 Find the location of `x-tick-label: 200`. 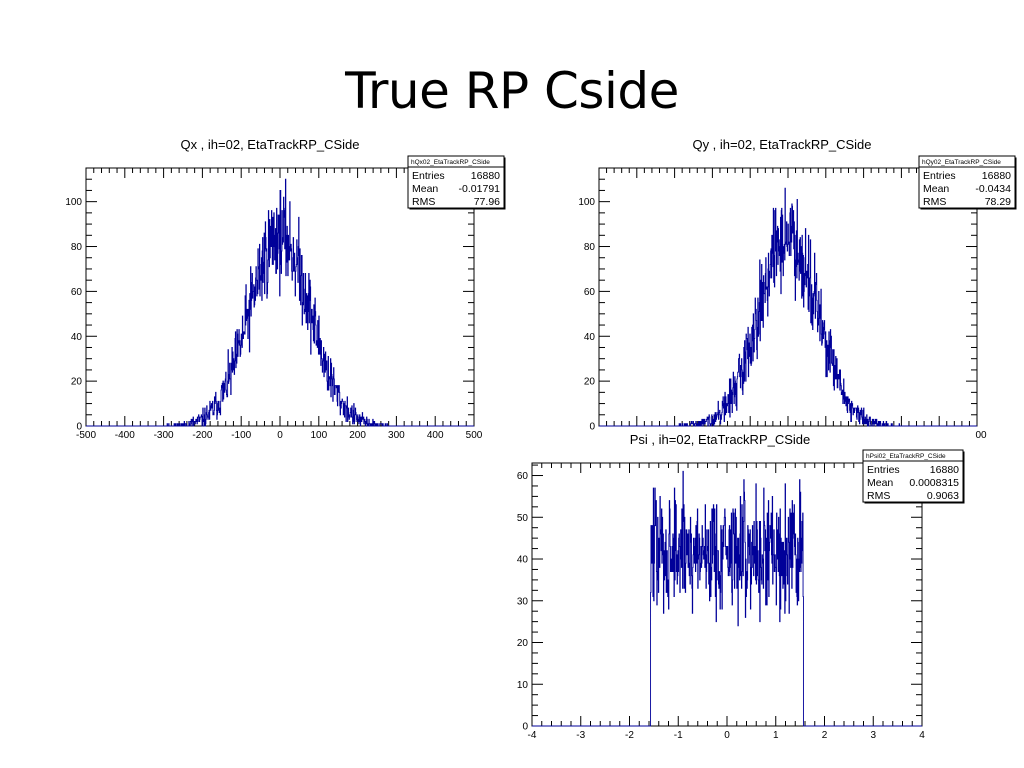

x-tick-label: 200 is located at coordinates (357, 435).